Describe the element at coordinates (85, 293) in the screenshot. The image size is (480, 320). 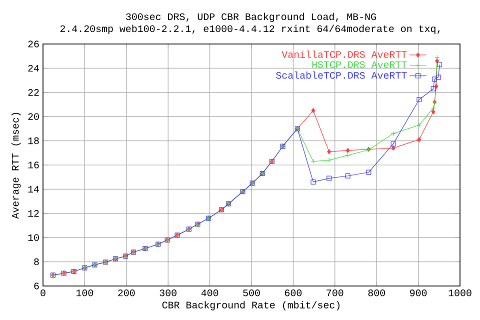
I see `x-tick-label: 100` at that location.